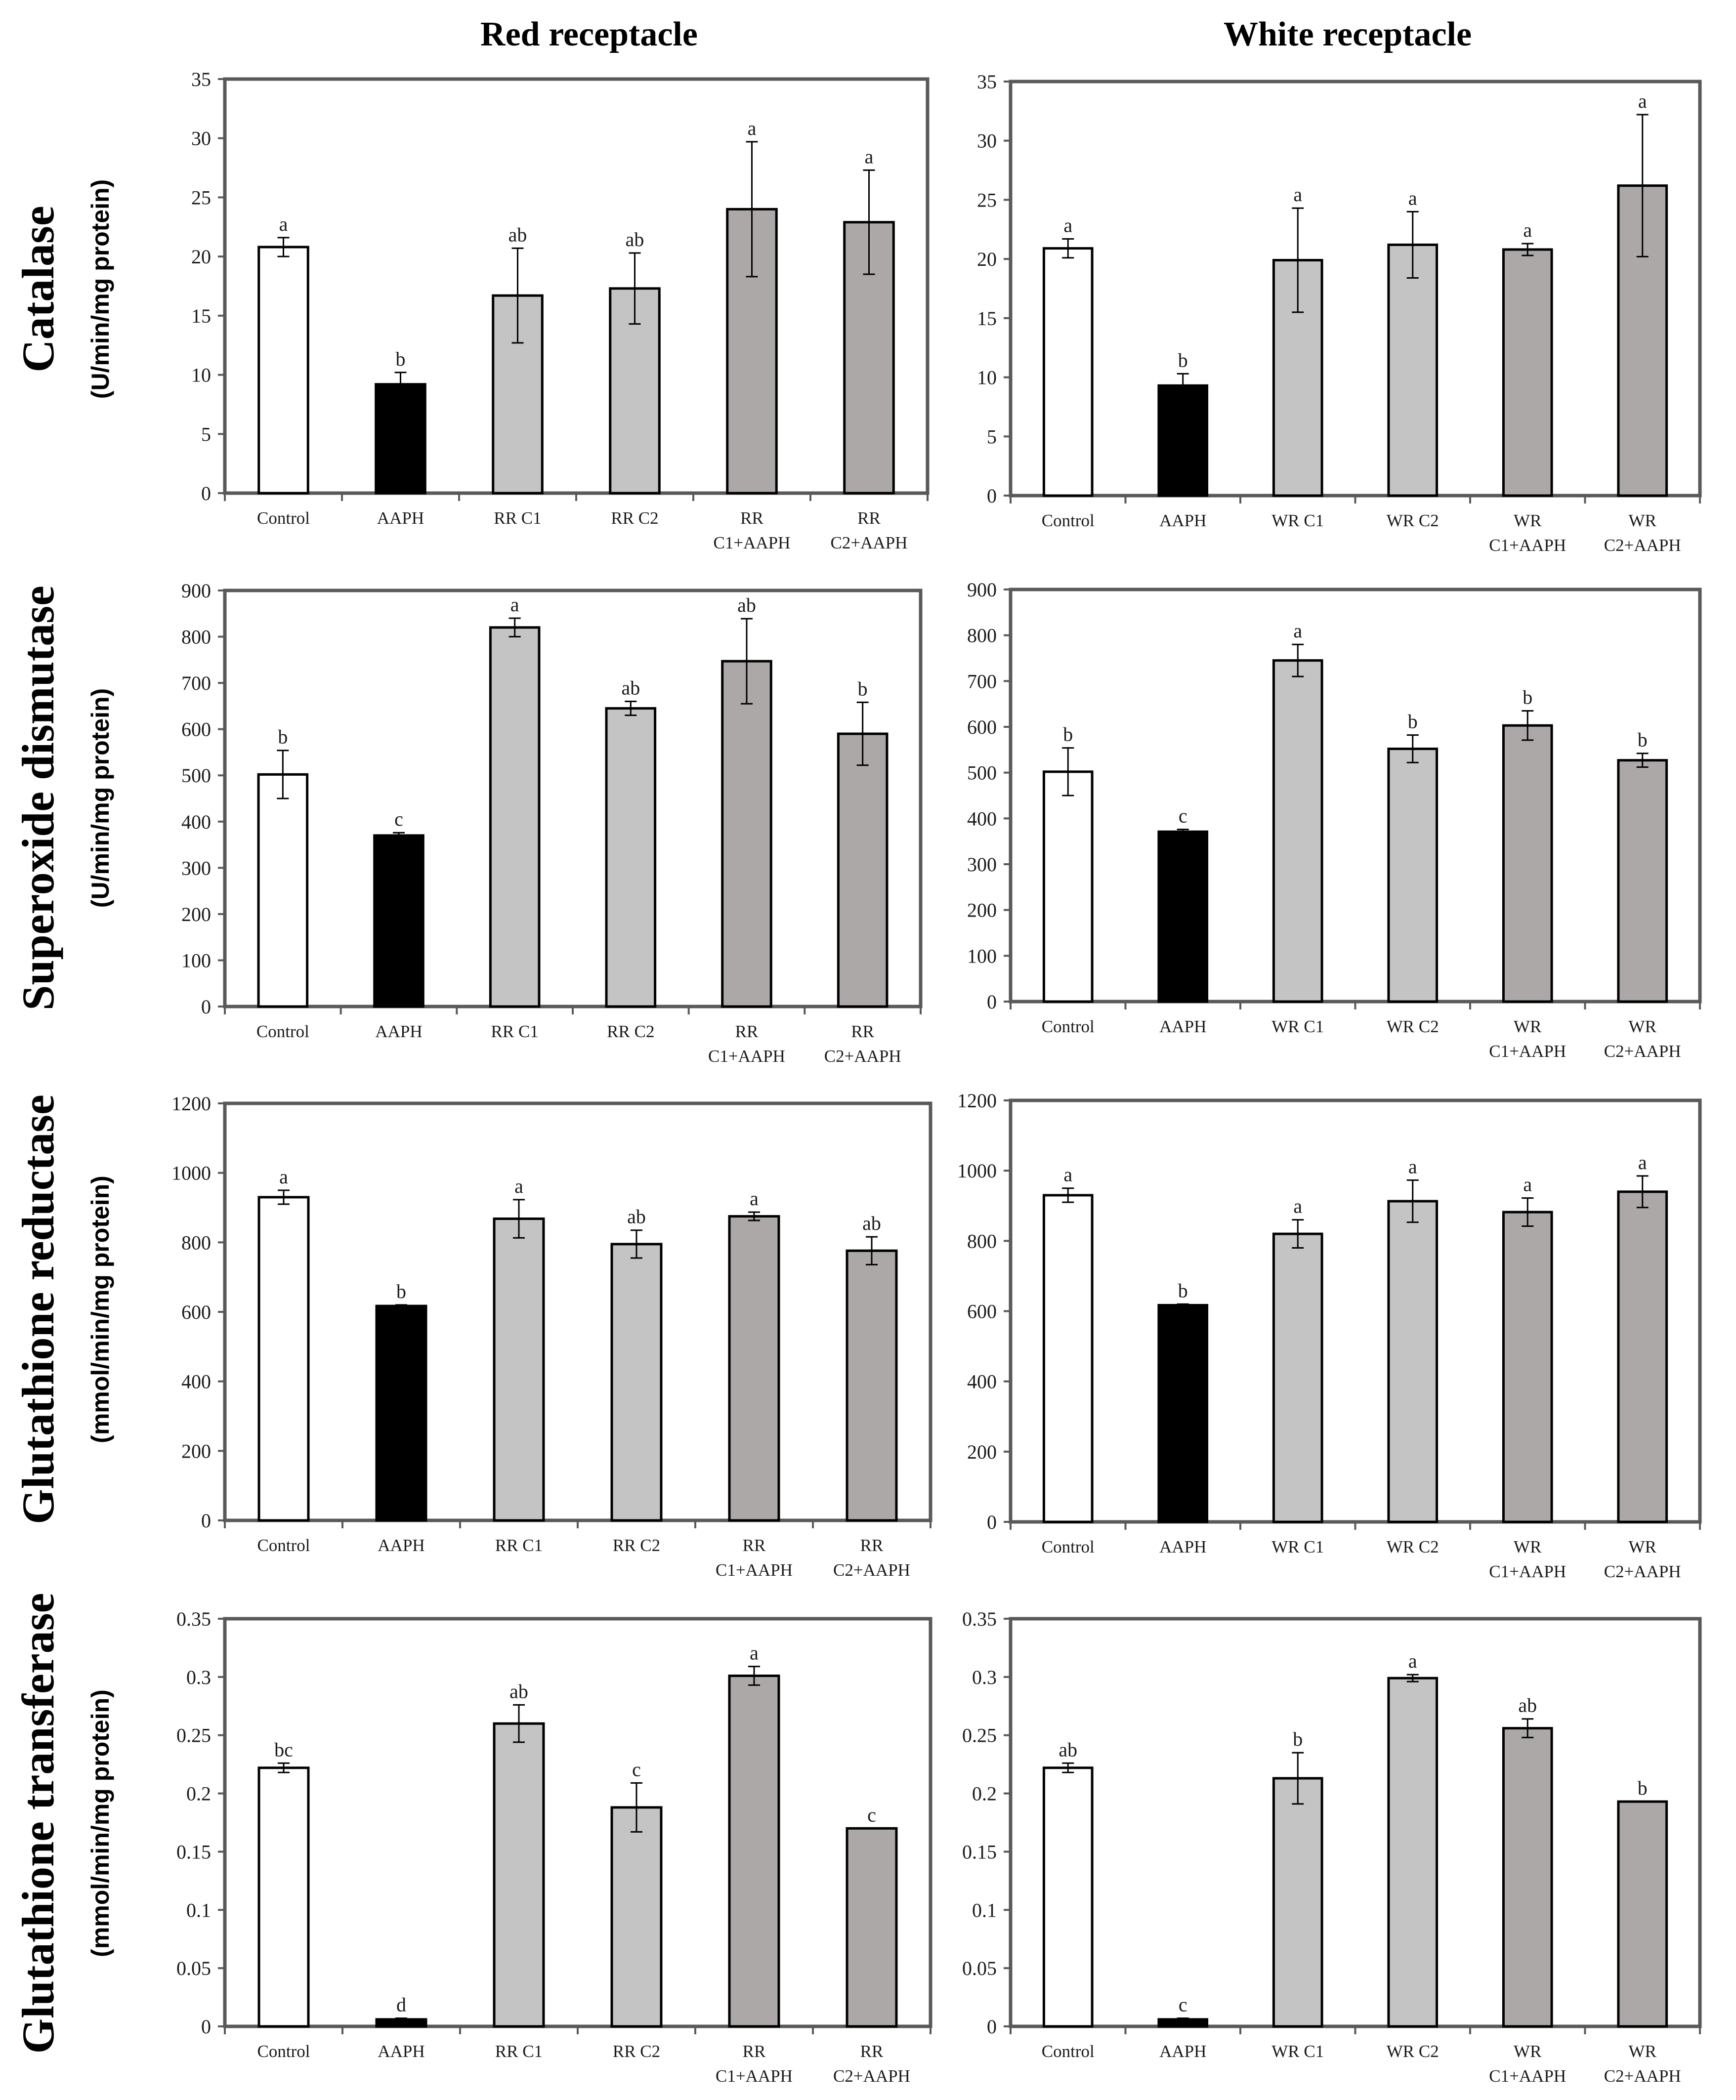  I want to click on row-title-glutathione-reductase: Glutathione reductase, so click(38, 1309).